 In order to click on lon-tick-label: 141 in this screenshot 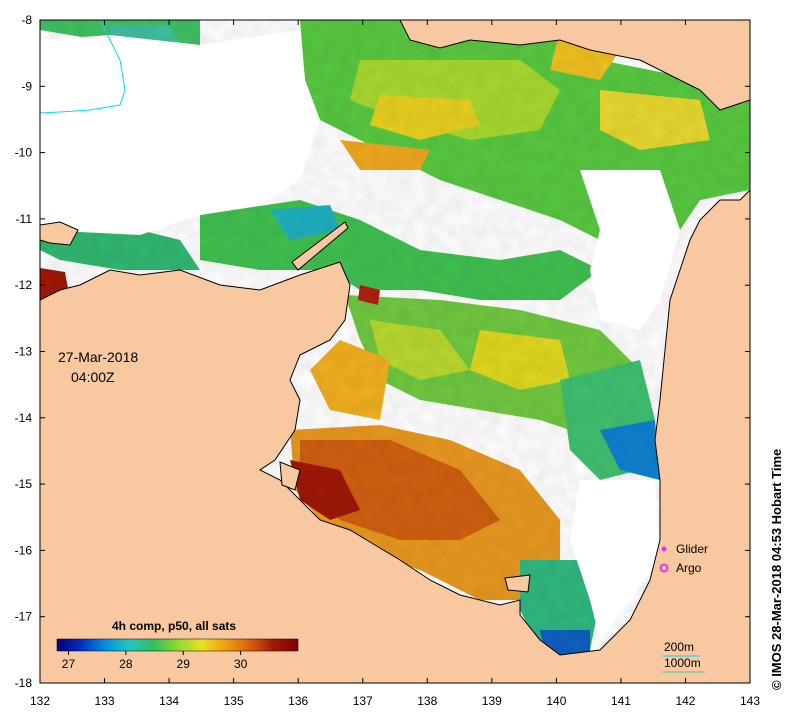, I will do `click(621, 701)`.